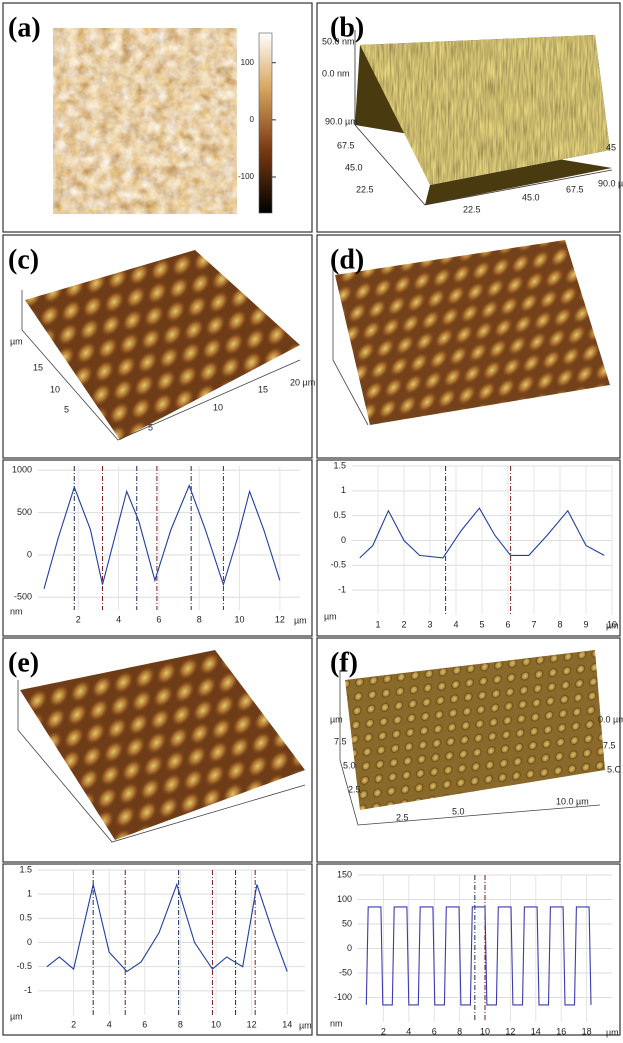 The width and height of the screenshot is (623, 1043). Describe the element at coordinates (585, 624) in the screenshot. I see `x-tick-label: 9` at that location.